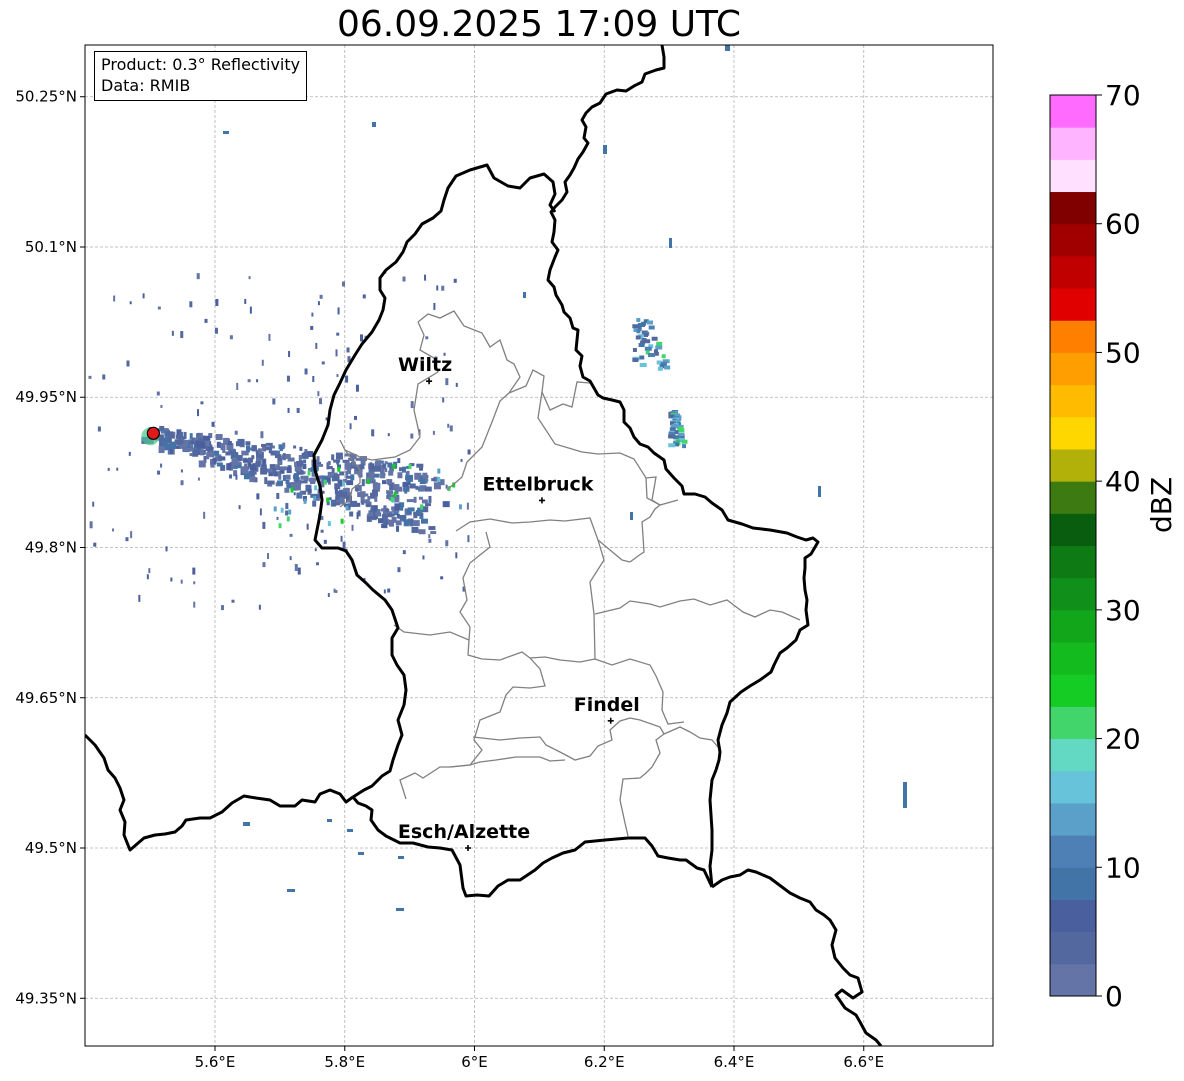  I want to click on y-tick-label: 49.5°N, so click(51, 848).